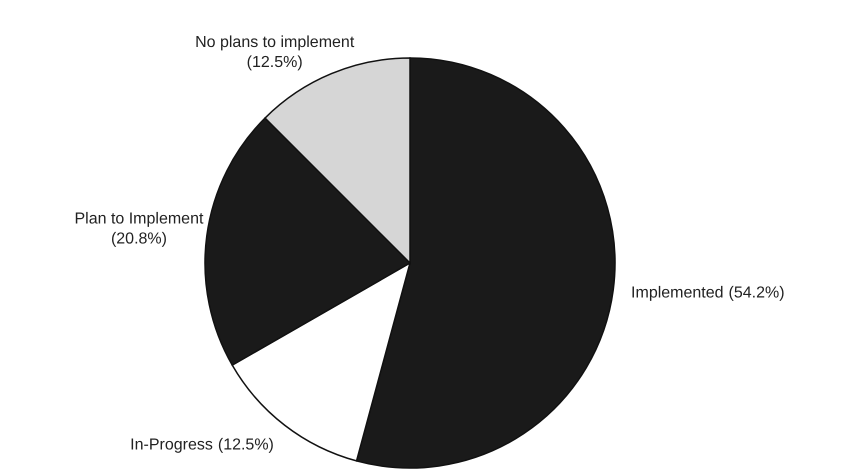 Image resolution: width=846 pixels, height=471 pixels. What do you see at coordinates (677, 293) in the screenshot?
I see `slice-label: Implemented` at bounding box center [677, 293].